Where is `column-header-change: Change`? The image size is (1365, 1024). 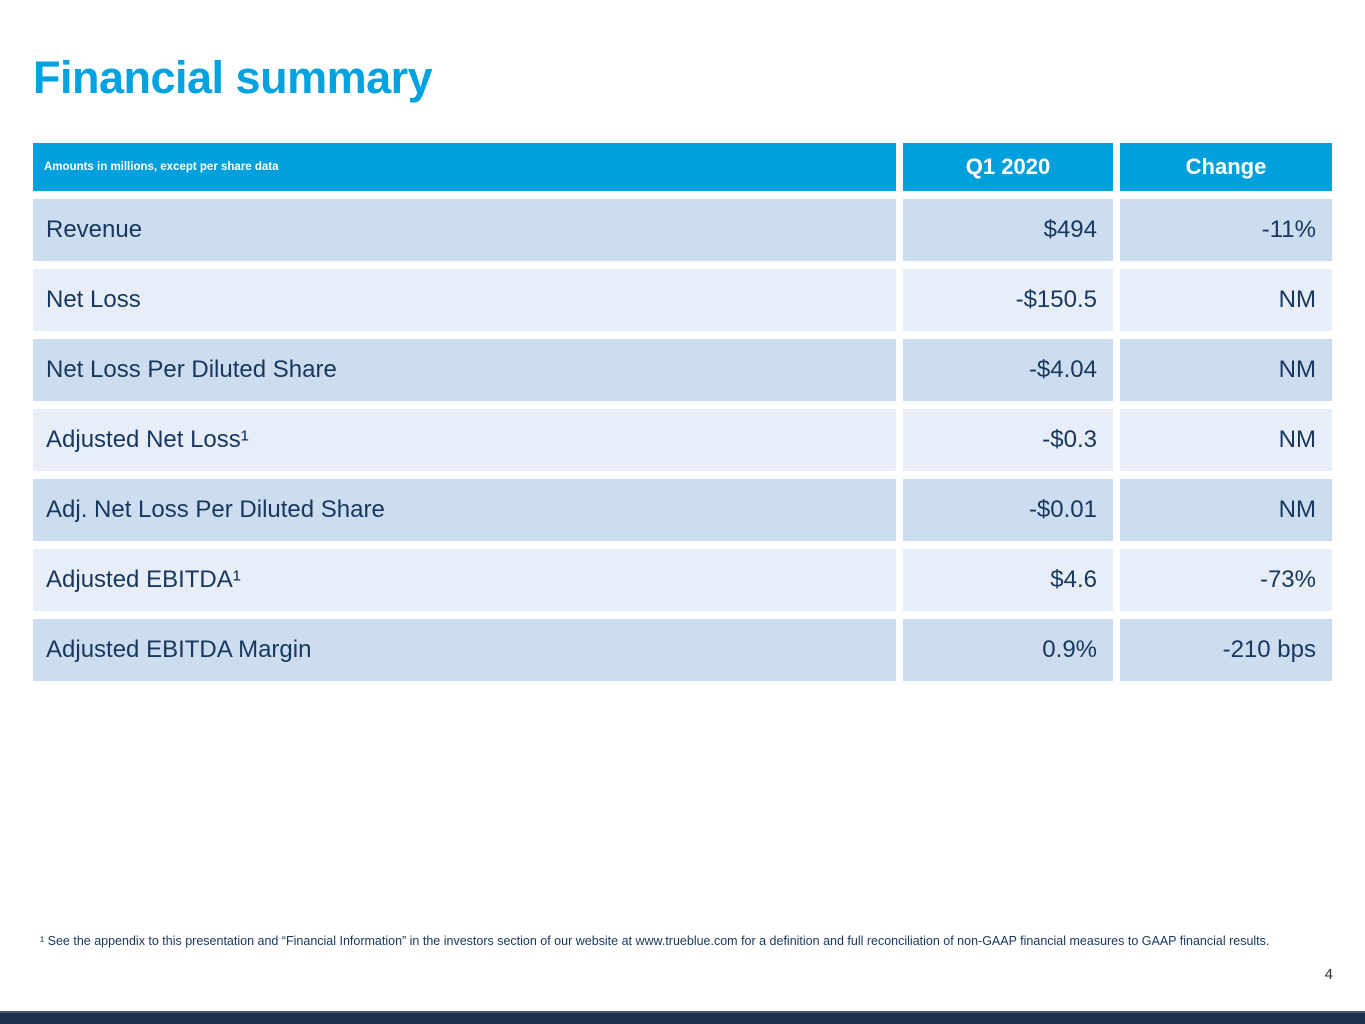
column-header-change: Change is located at coordinates (1226, 167).